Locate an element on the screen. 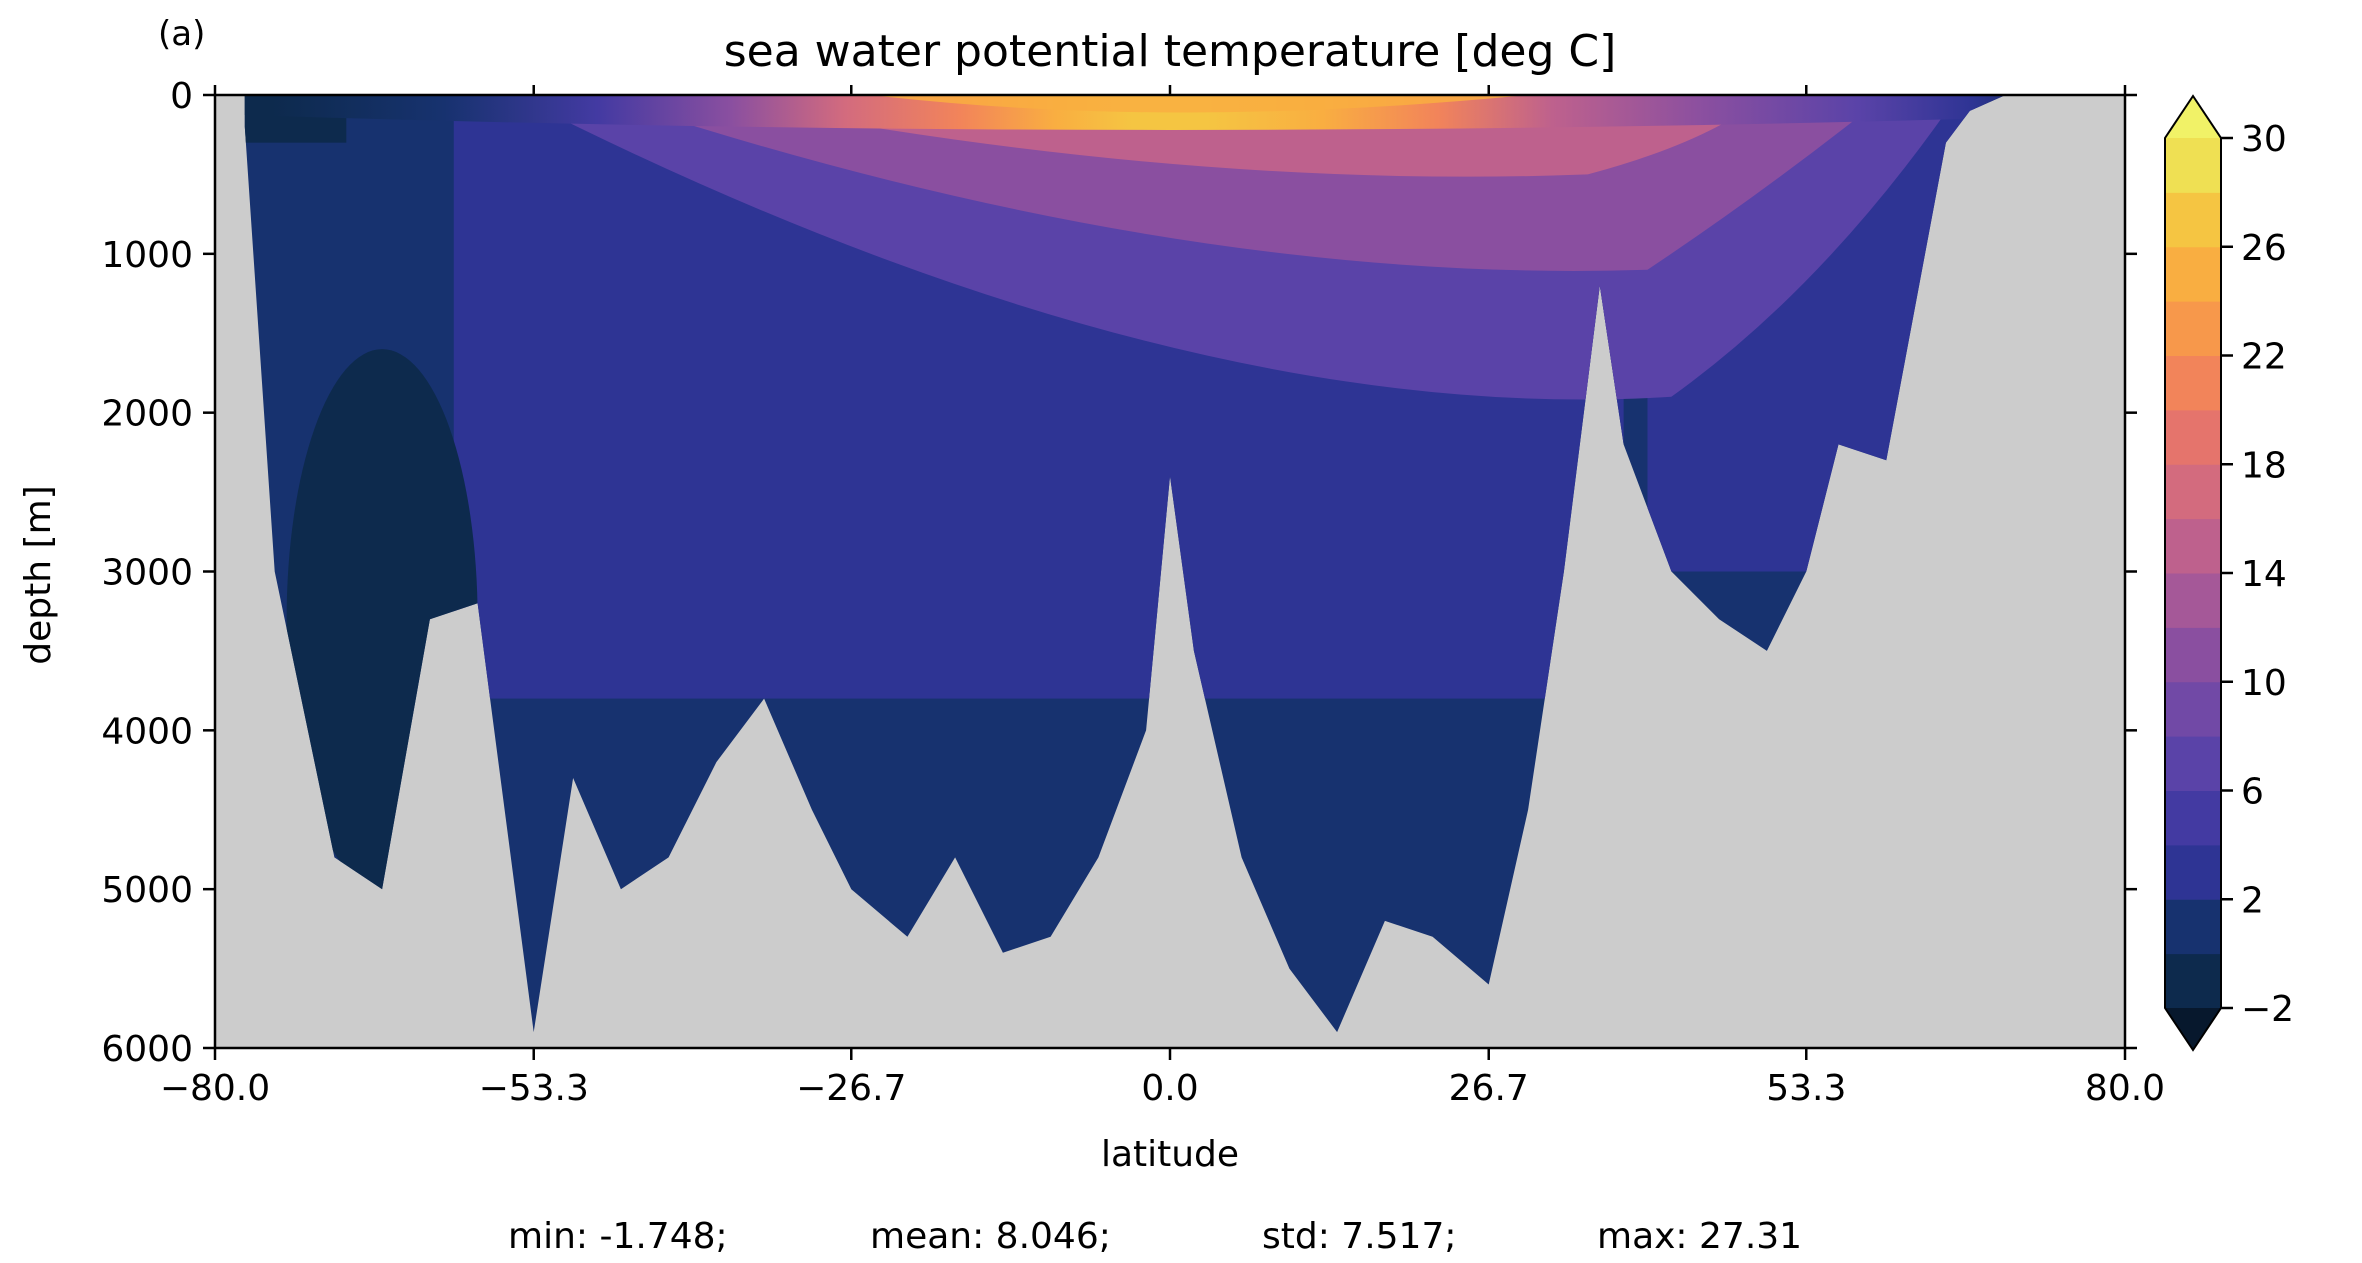  stat-min: min: -1.748; is located at coordinates (618, 1236).